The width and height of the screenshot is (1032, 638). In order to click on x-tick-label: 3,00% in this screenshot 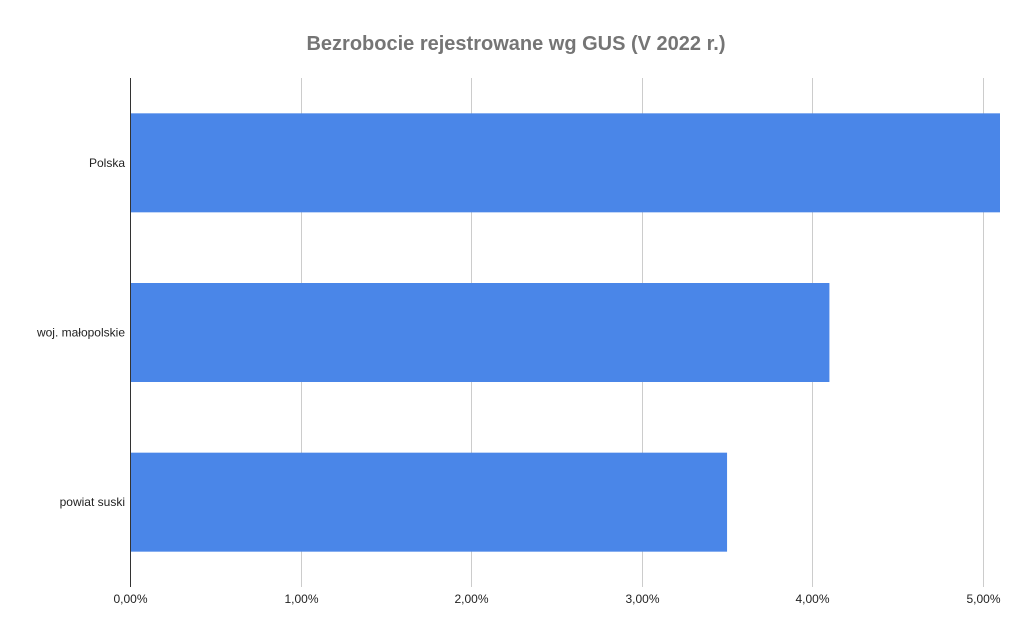, I will do `click(642, 599)`.